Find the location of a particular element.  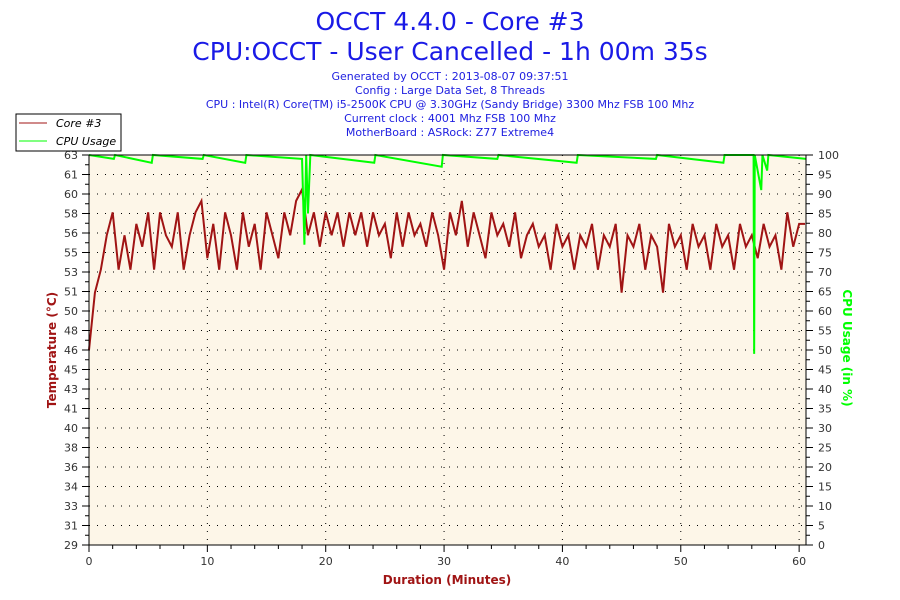

y-right-tick-label: 5 is located at coordinates (821, 526).